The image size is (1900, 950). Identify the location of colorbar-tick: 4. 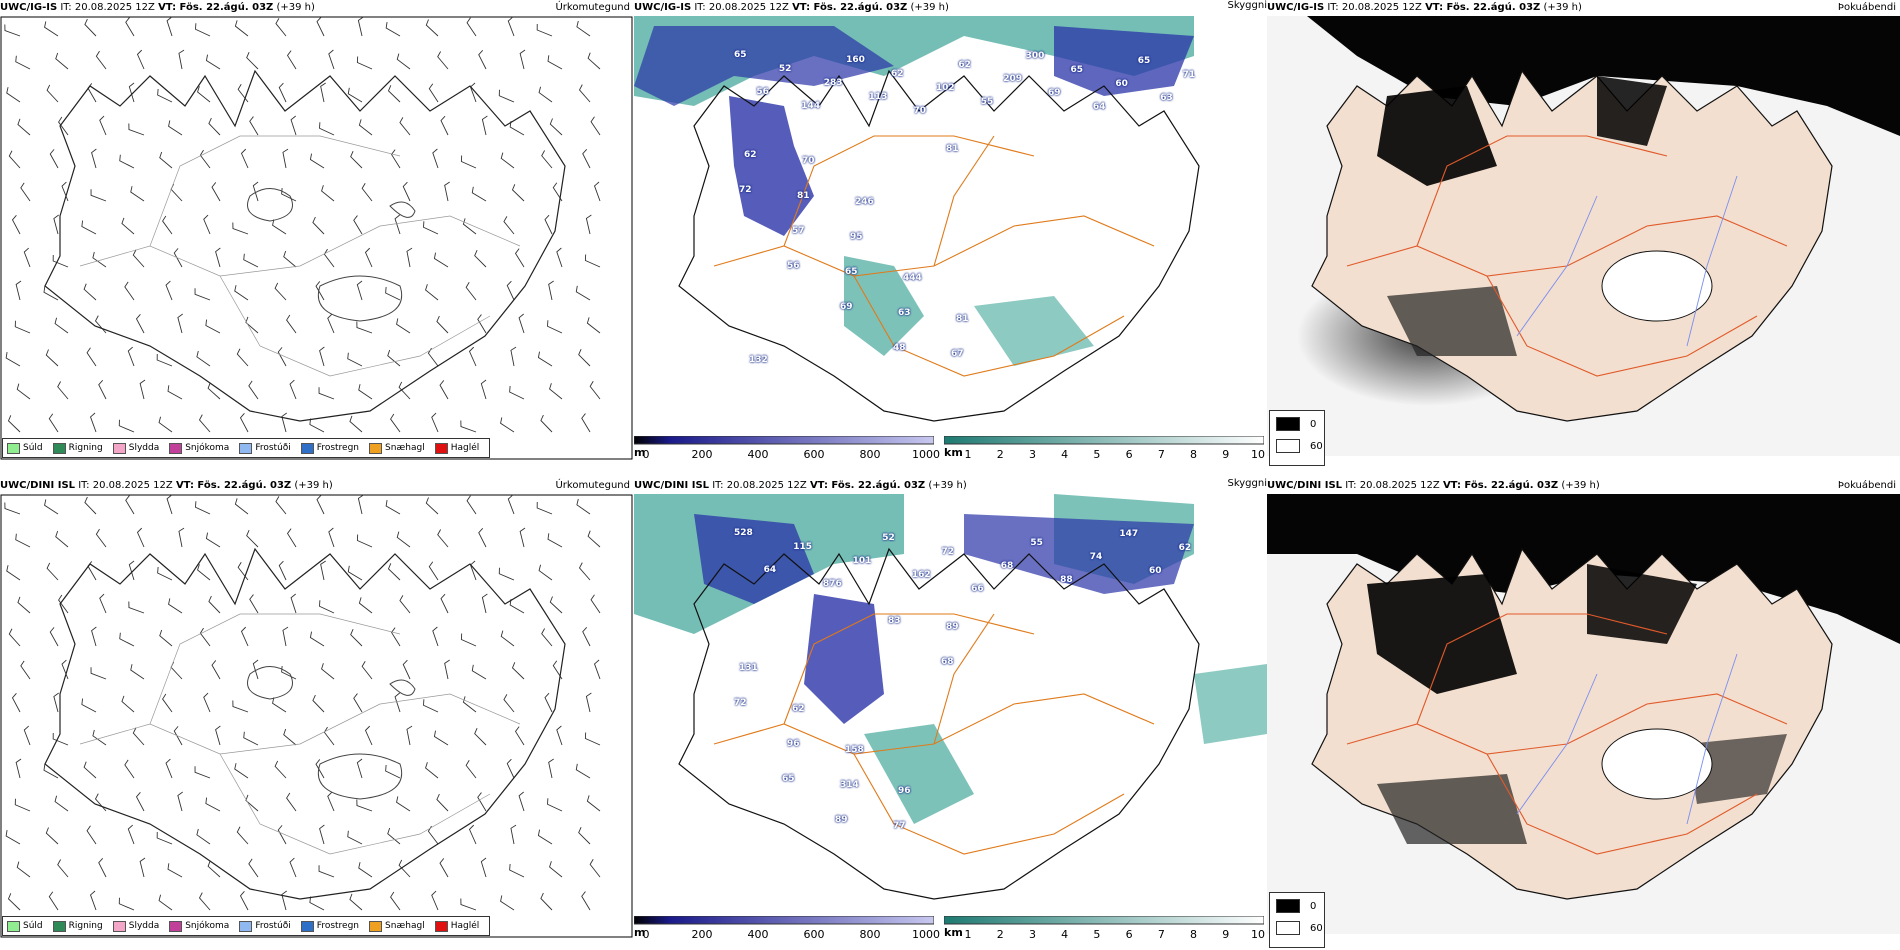
(1065, 454).